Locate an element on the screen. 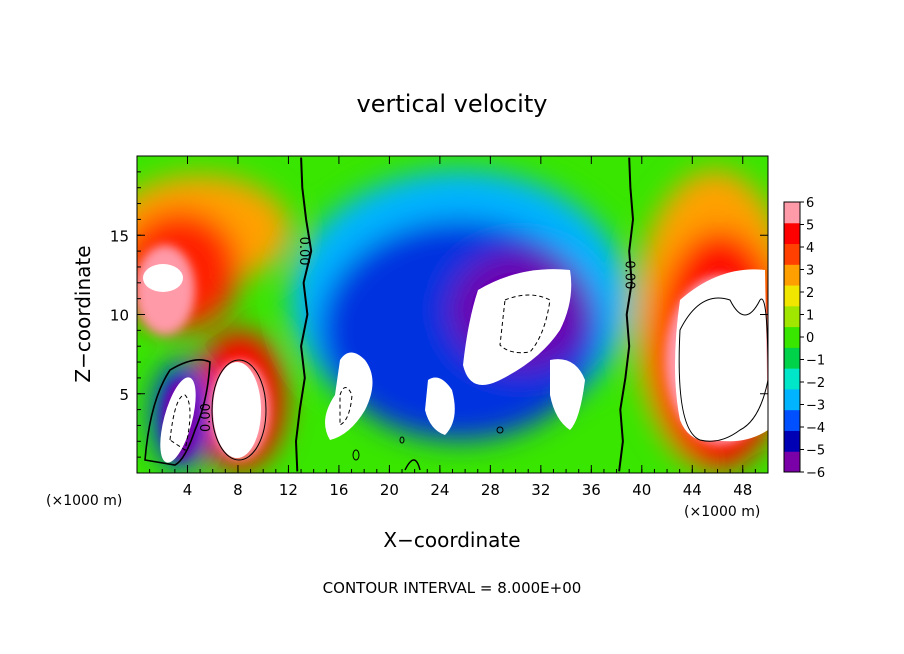  colorbar-label-11: −5 is located at coordinates (815, 451).